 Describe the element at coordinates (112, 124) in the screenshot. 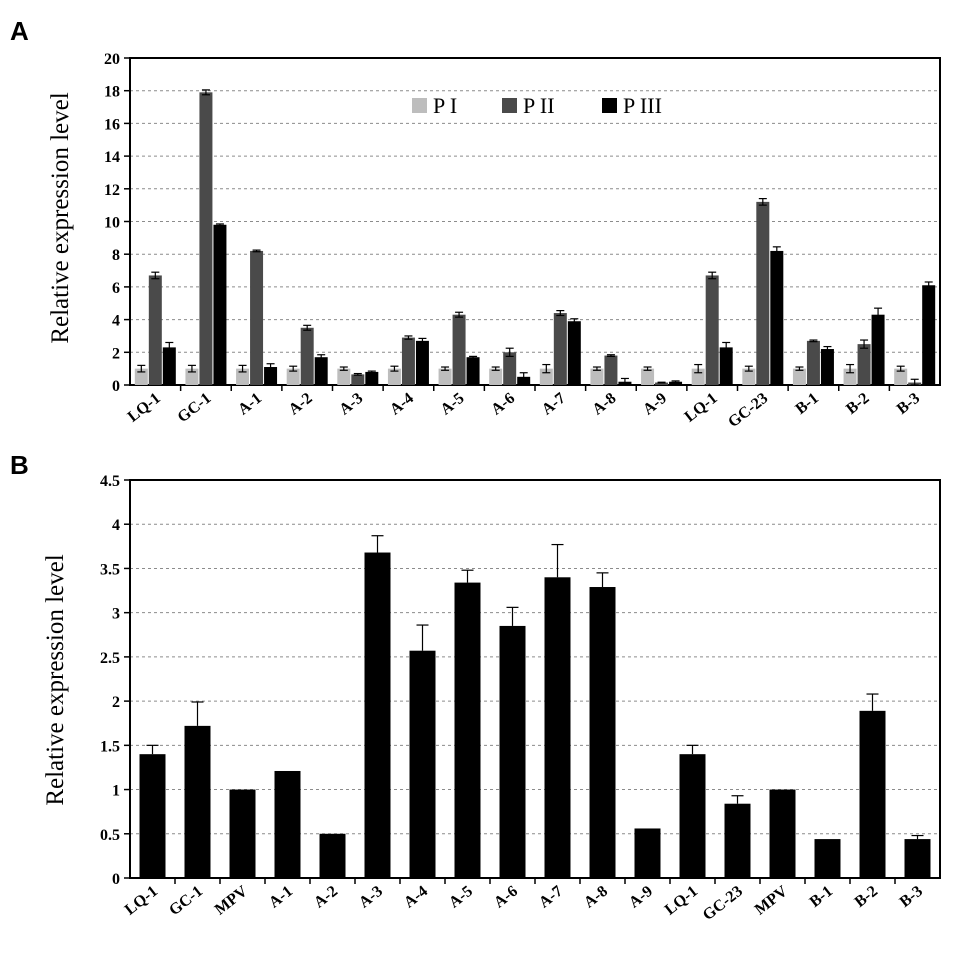

I see `chart-a-y-tick-label: 16` at that location.